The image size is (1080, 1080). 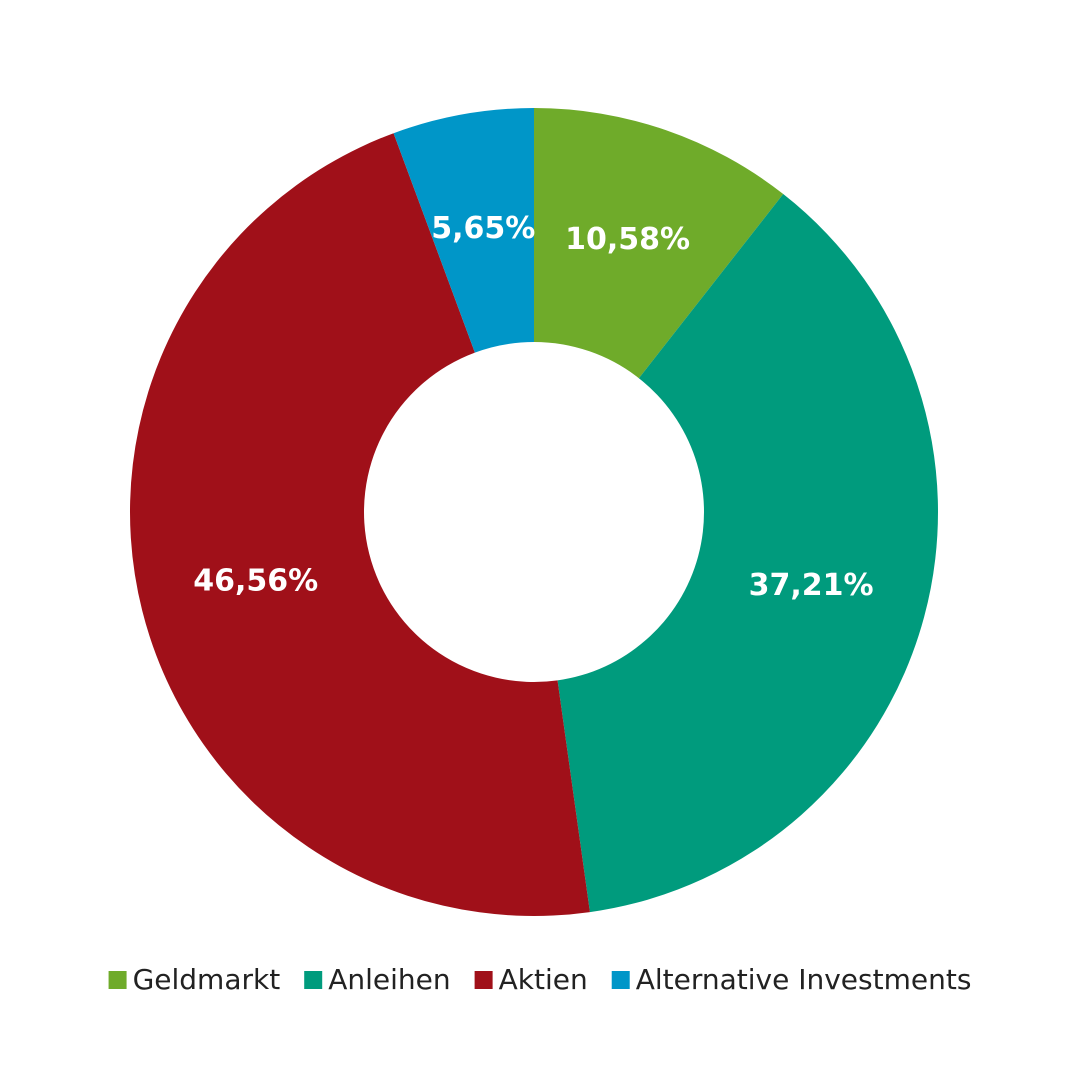 I want to click on legend-label: Alternative Investments, so click(x=804, y=979).